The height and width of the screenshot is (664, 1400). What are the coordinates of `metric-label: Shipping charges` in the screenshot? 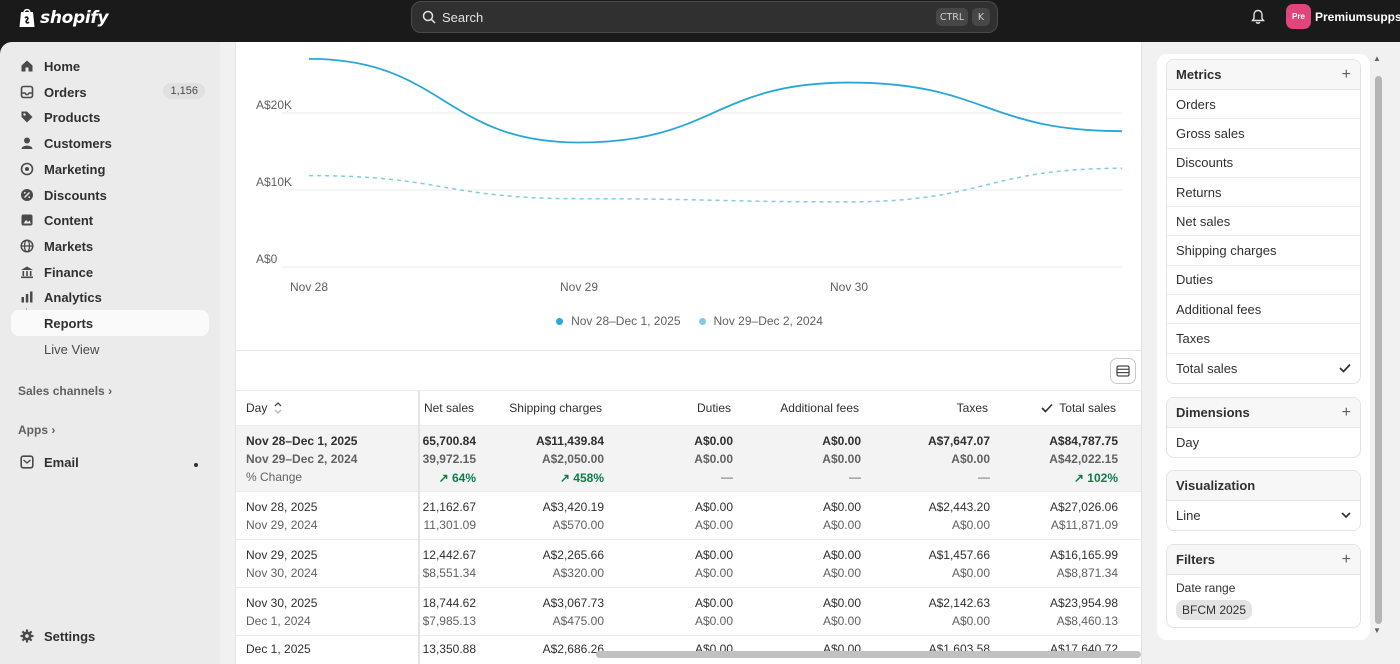 It's located at (1226, 251).